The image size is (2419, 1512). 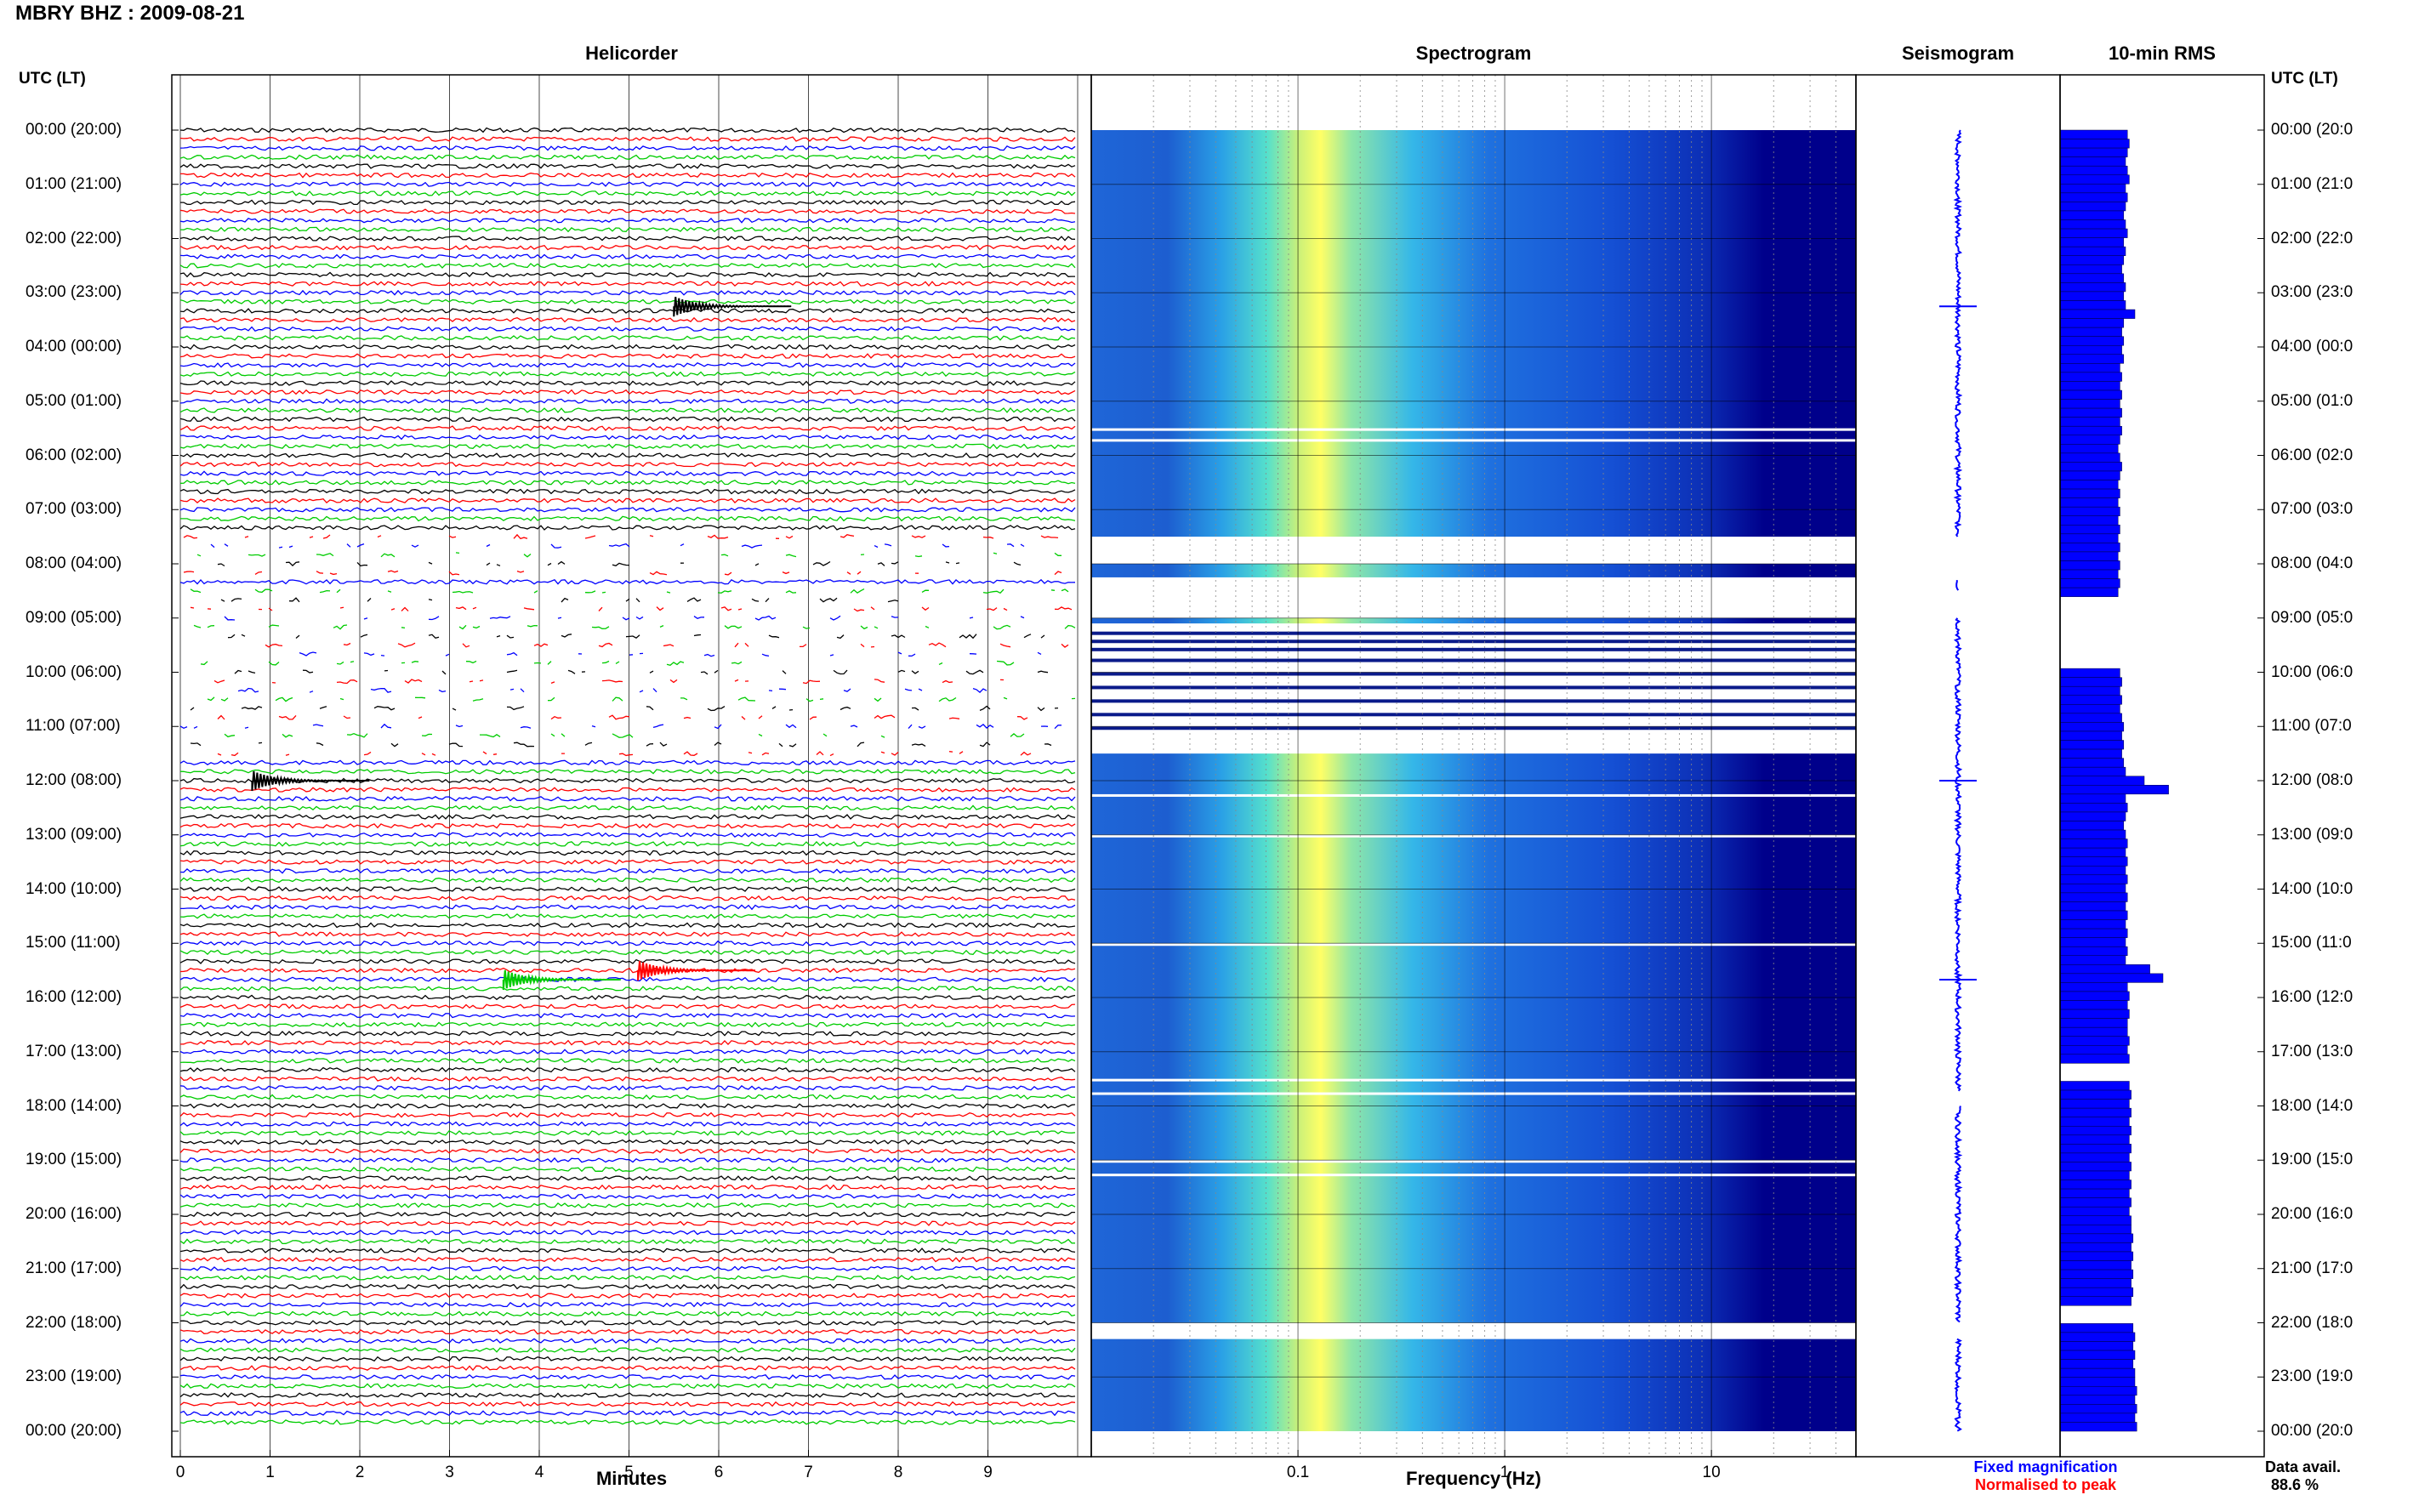 I want to click on time-label-right: 14:00 (10:0, so click(x=2312, y=888).